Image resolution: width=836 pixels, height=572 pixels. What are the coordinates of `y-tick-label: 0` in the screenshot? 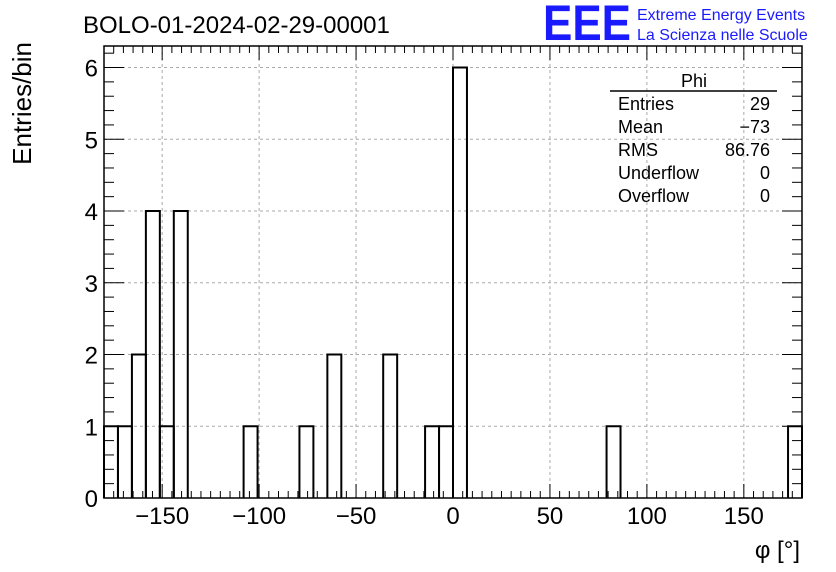 It's located at (91, 499).